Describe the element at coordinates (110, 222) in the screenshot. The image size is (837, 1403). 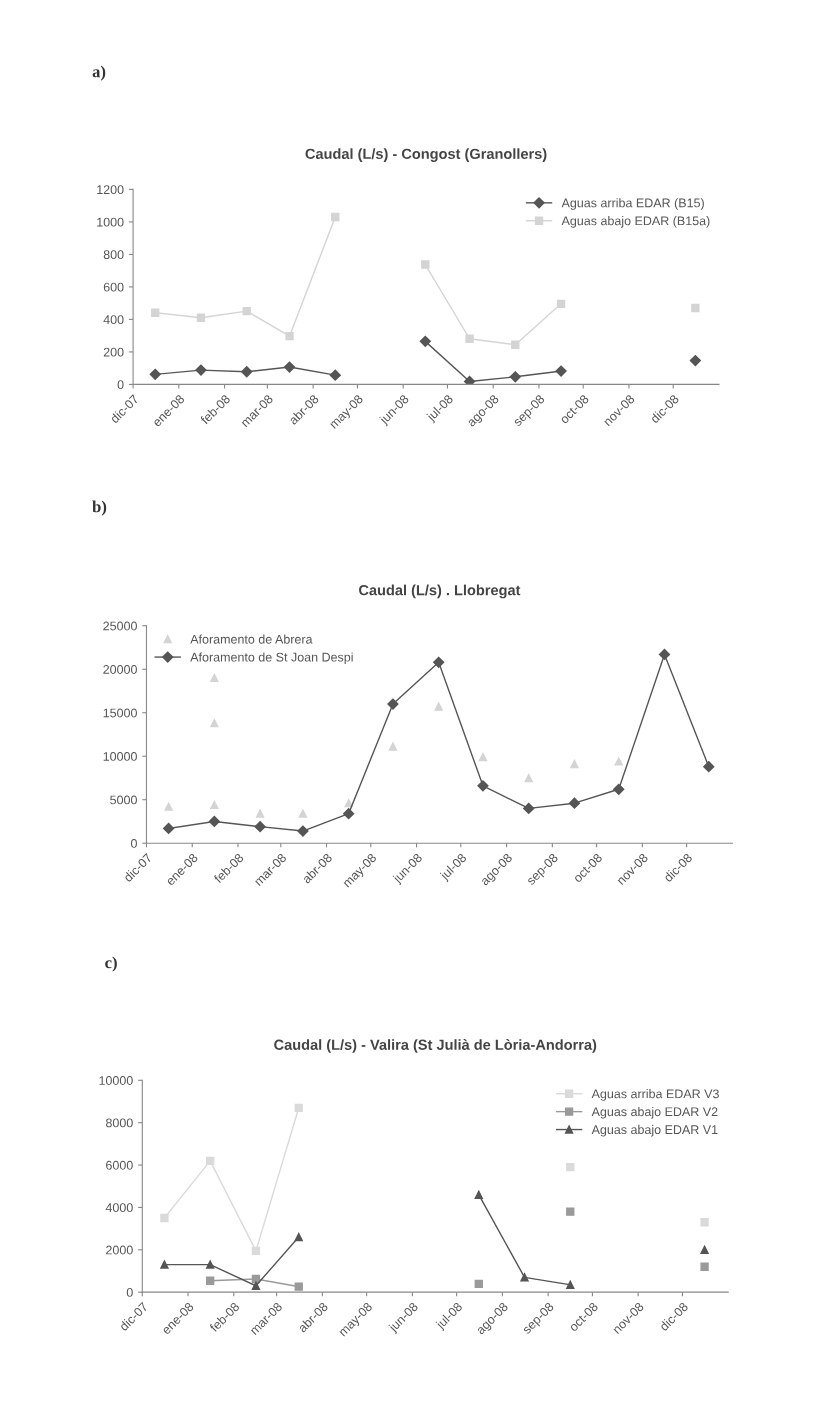
I see `y-tick-label: 1000` at that location.